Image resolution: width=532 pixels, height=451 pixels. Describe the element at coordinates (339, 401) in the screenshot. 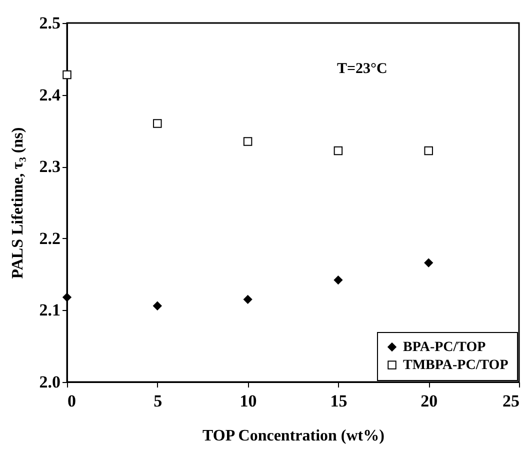

I see `x-tick-label: 15` at that location.